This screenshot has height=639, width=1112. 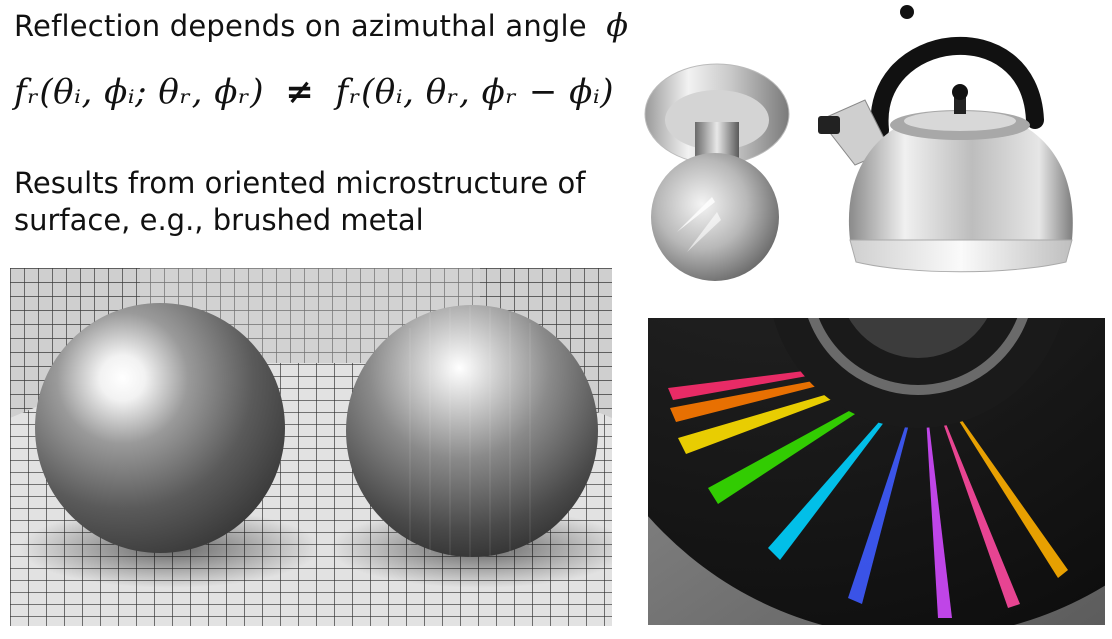 I want to click on not-equal-sign: ≠, so click(x=300, y=92).